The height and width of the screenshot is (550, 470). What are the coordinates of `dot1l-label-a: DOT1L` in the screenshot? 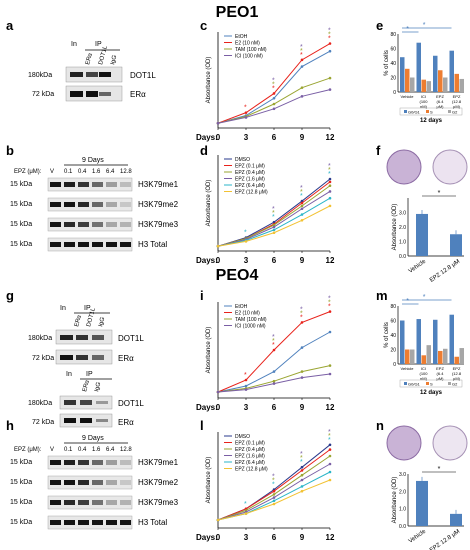 It's located at (143, 75).